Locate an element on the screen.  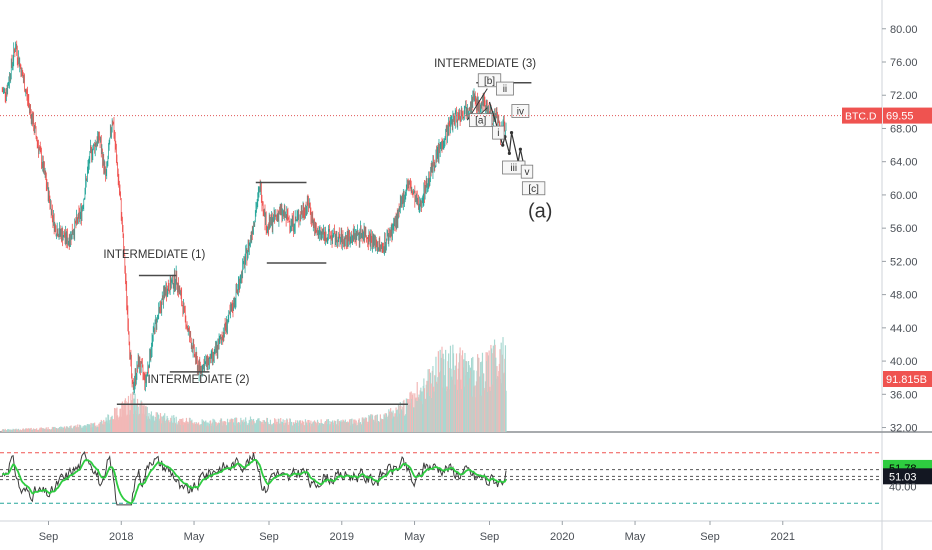
wave-label: iii is located at coordinates (513, 168).